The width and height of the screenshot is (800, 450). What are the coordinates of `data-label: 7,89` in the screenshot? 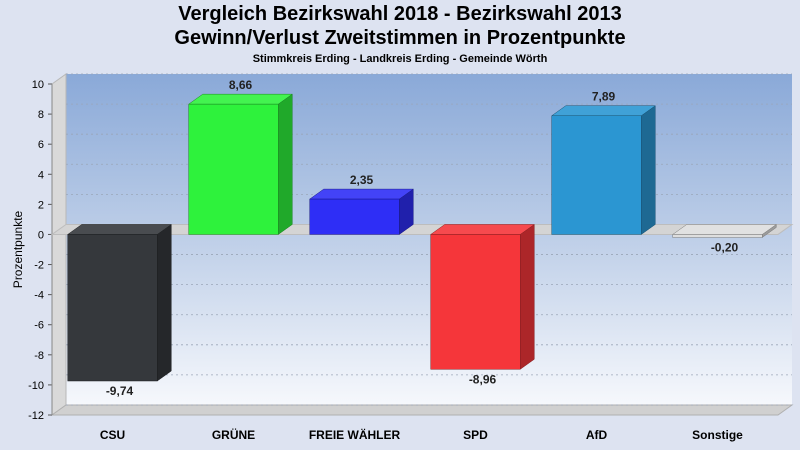 It's located at (604, 97).